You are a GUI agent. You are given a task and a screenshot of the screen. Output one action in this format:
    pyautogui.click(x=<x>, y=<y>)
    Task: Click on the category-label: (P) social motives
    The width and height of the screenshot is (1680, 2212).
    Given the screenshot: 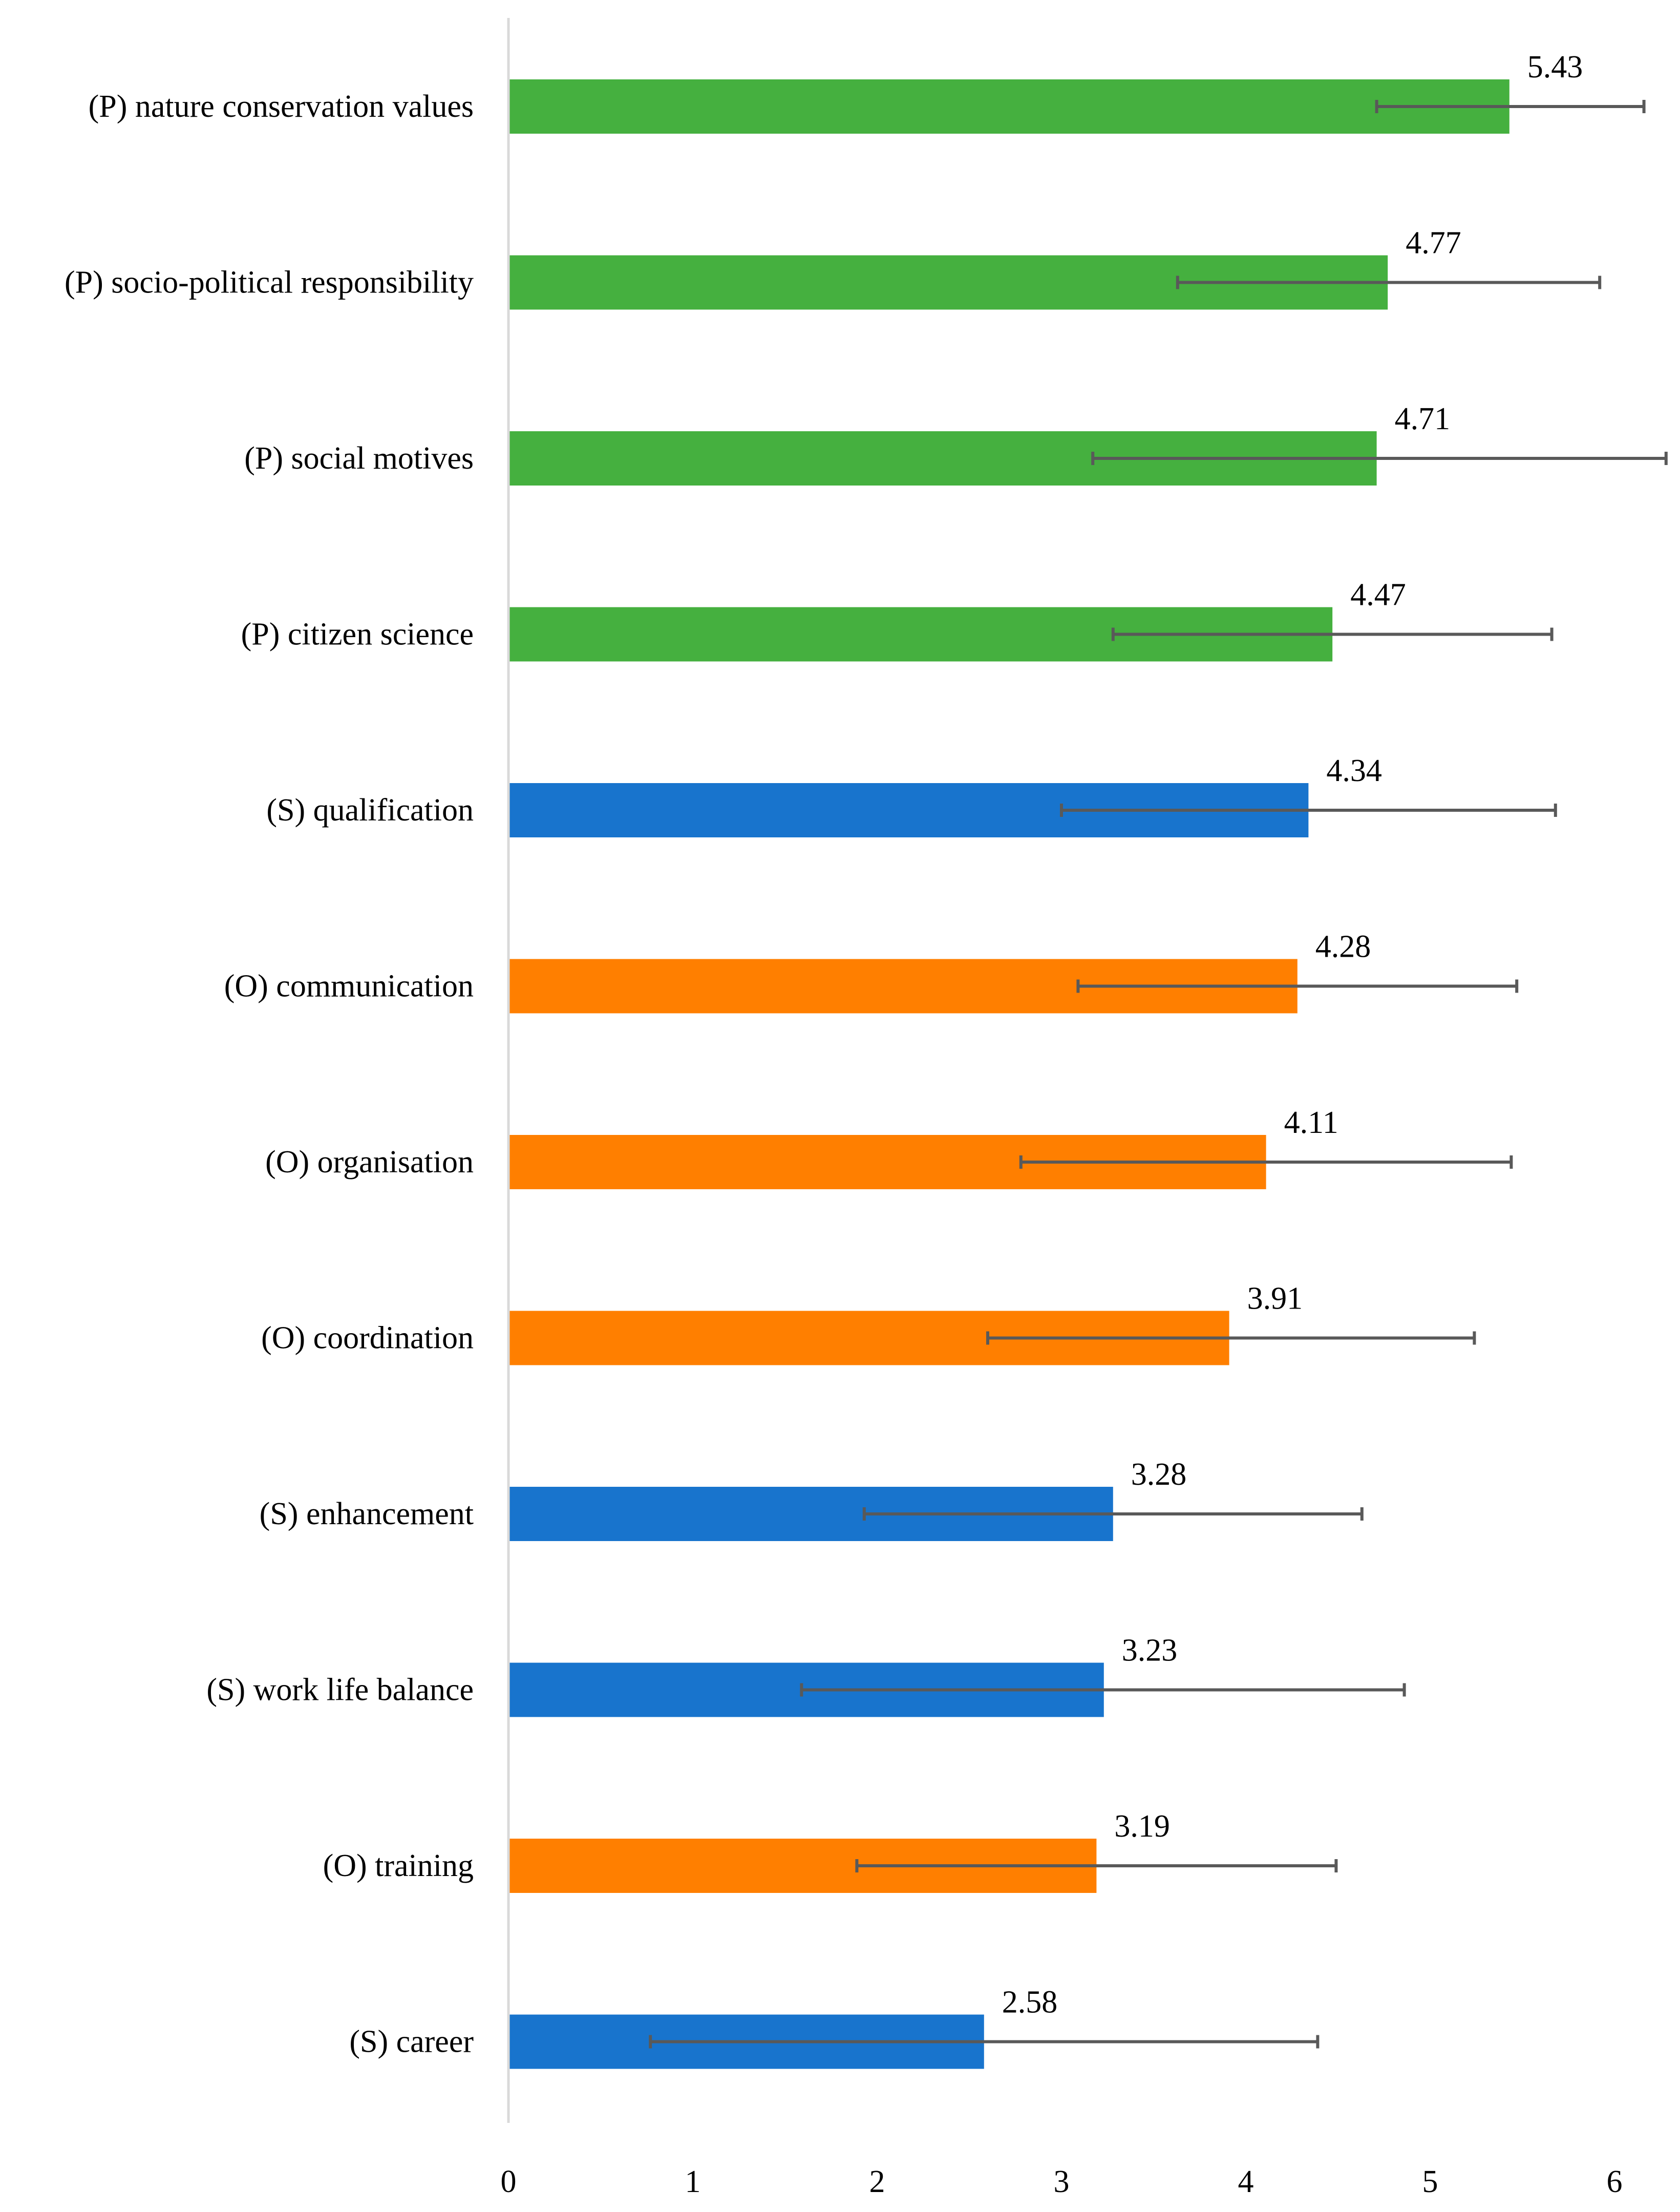 What is the action you would take?
    pyautogui.click(x=359, y=459)
    